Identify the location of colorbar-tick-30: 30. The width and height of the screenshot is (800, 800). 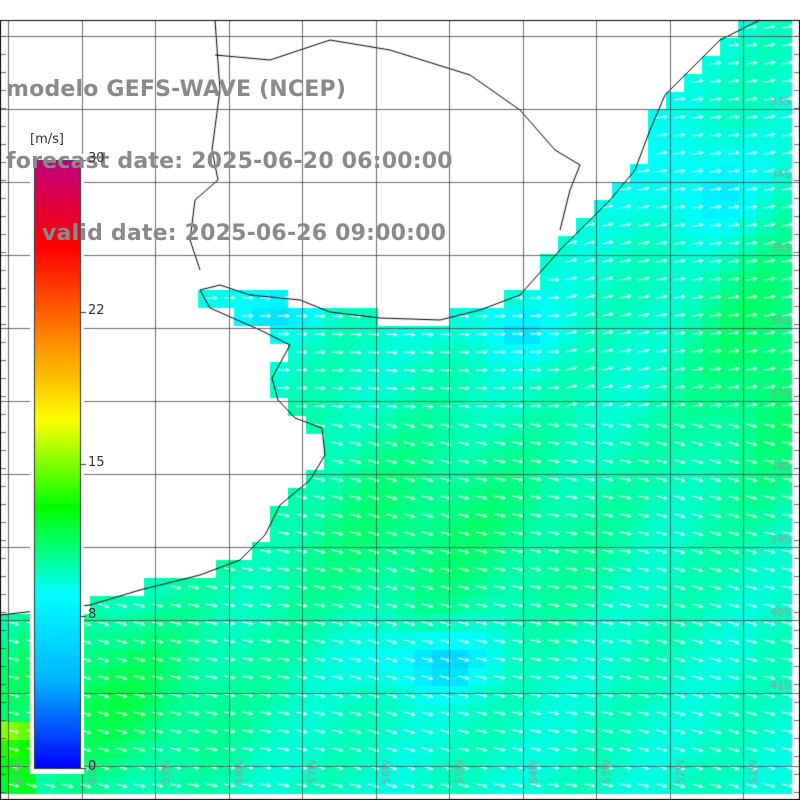
(96, 158).